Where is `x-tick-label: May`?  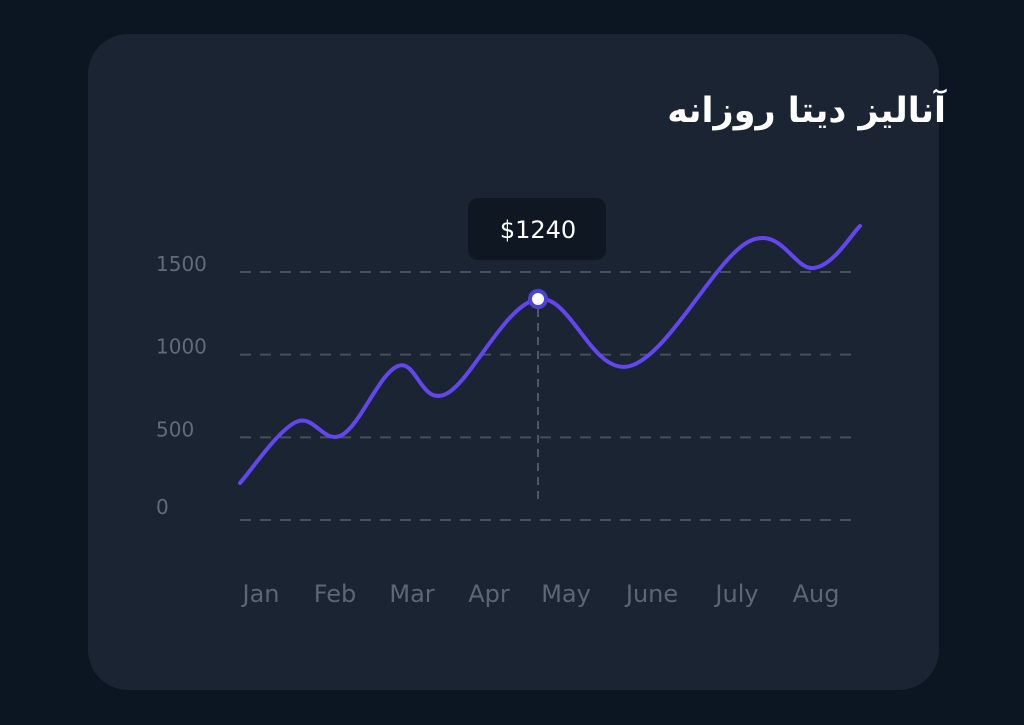
x-tick-label: May is located at coordinates (566, 594).